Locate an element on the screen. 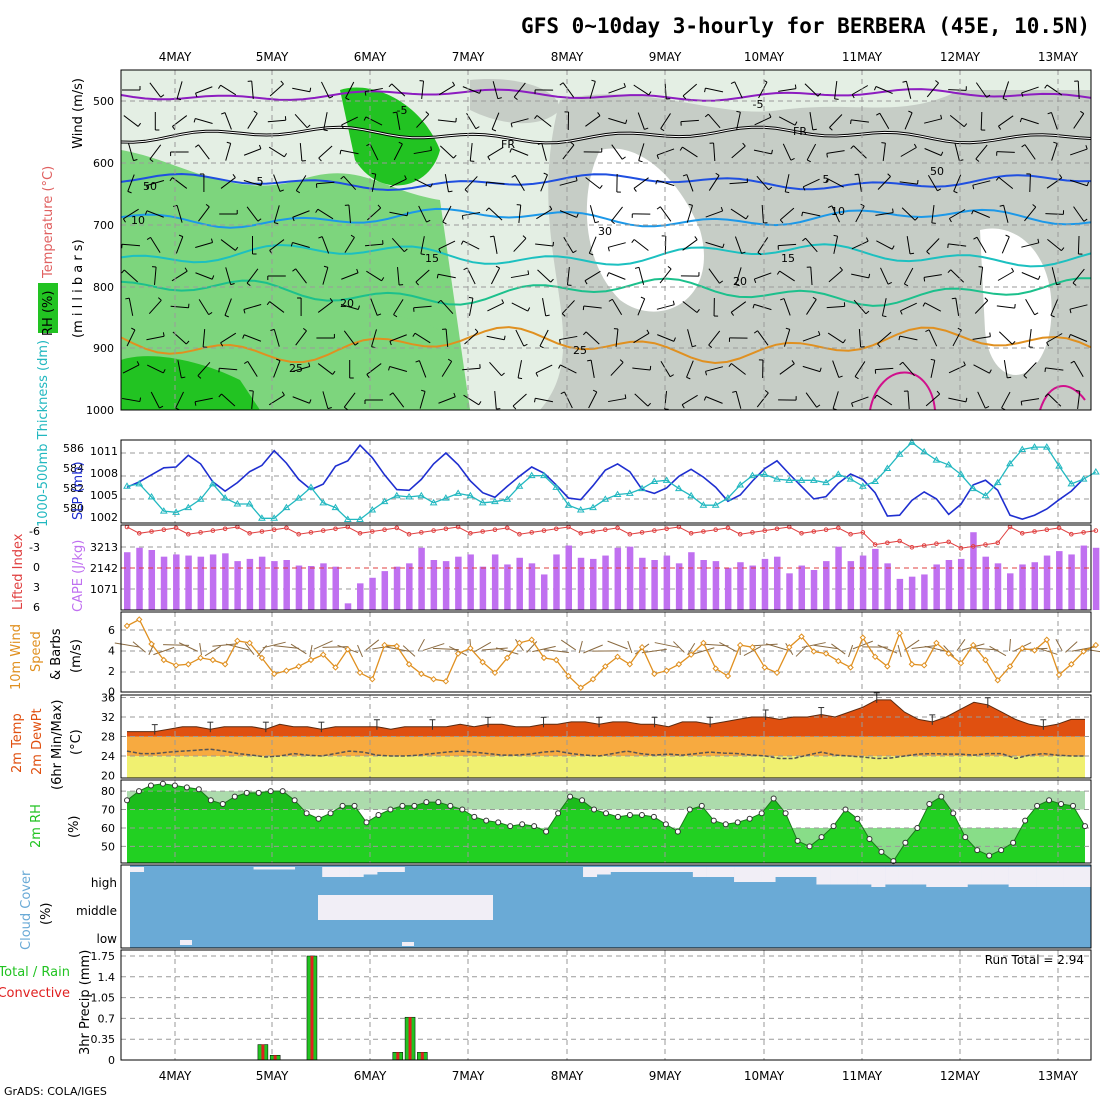 This screenshot has width=1100, height=1100. rh-region is located at coordinates (1016, 301).